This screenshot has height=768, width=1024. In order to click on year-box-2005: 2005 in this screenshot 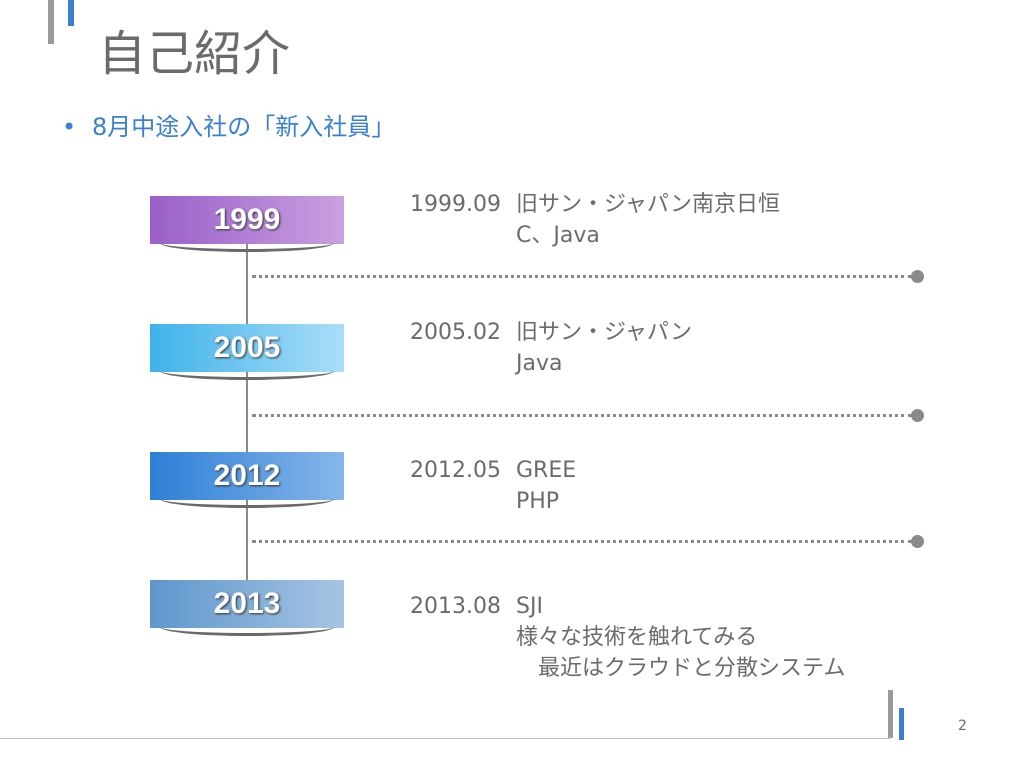, I will do `click(247, 352)`.